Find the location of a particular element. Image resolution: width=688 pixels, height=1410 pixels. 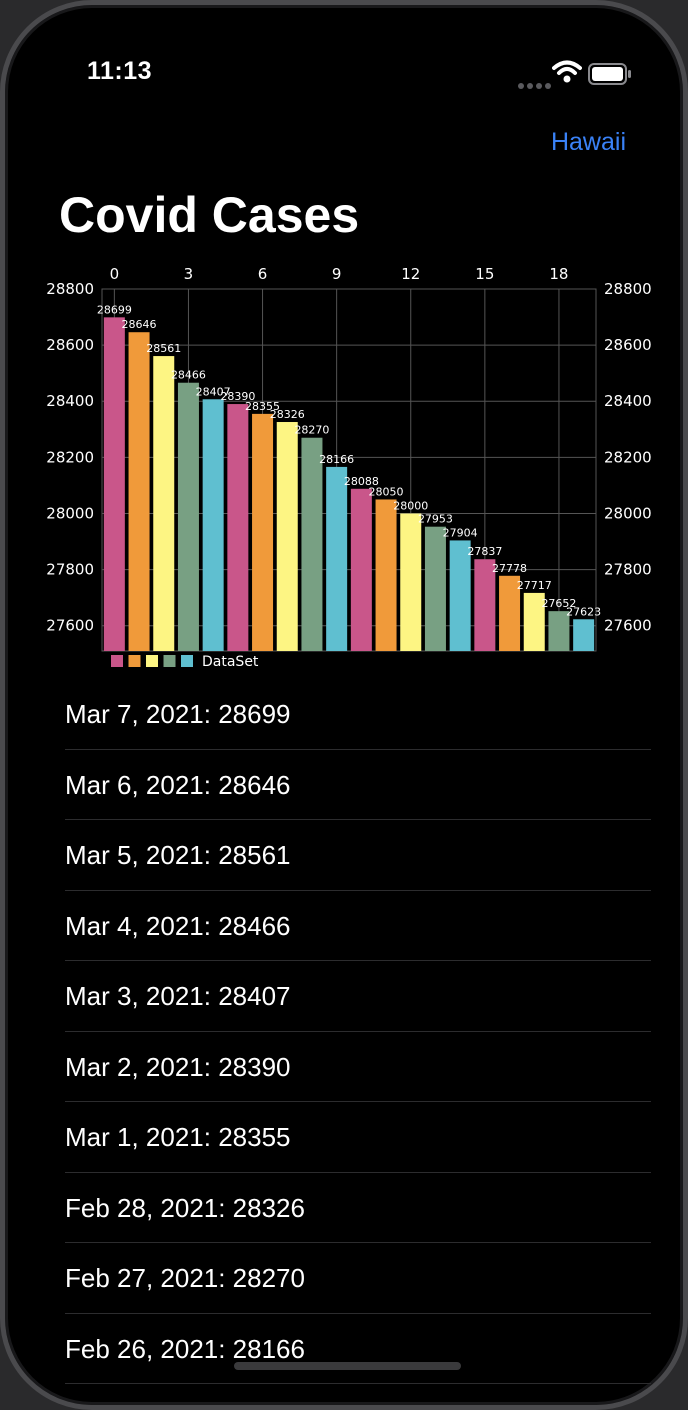

page-title: Covid Cases is located at coordinates (209, 215).